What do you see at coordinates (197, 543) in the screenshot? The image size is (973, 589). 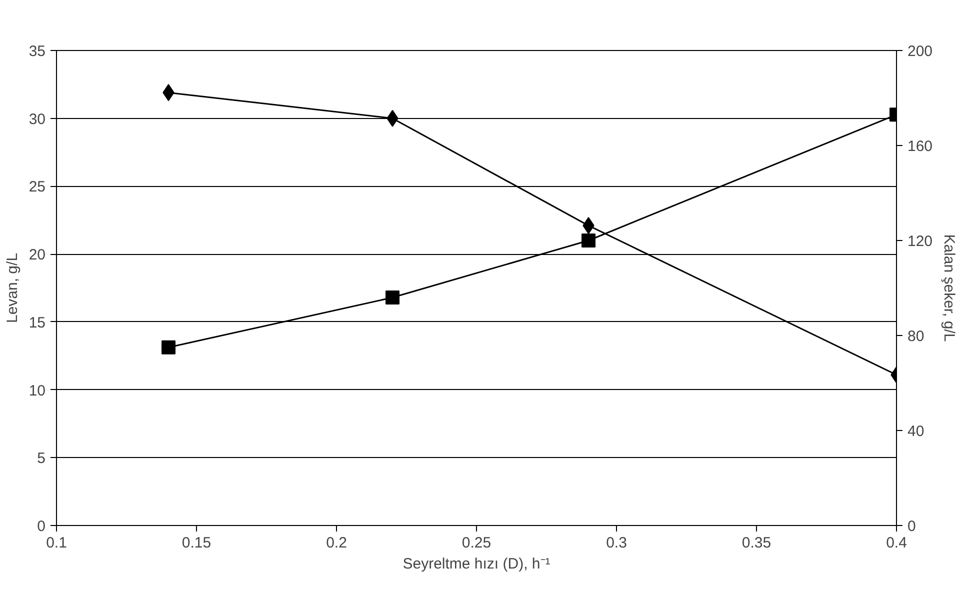 I see `x-tick-label: 0.15` at bounding box center [197, 543].